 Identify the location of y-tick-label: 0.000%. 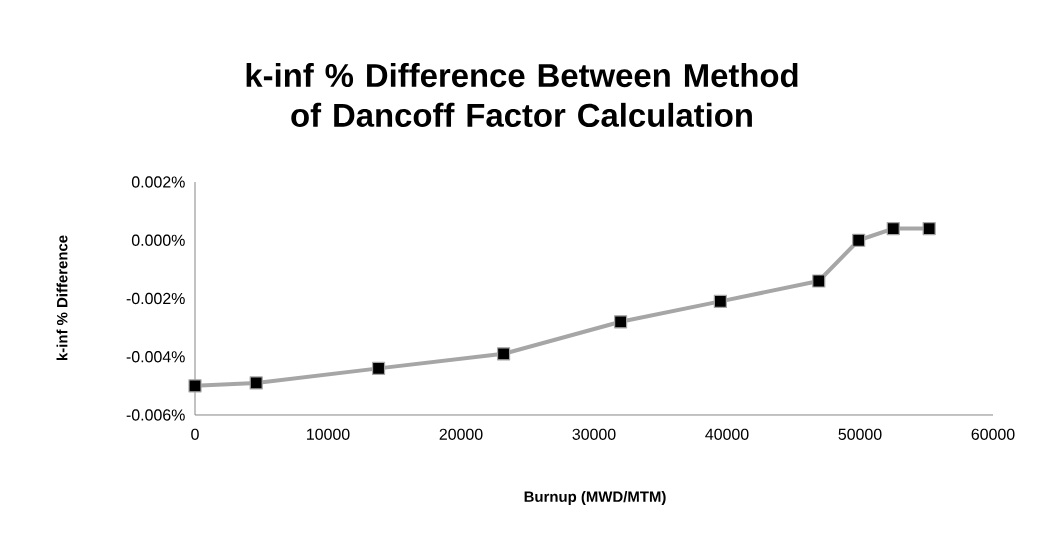
(158, 240).